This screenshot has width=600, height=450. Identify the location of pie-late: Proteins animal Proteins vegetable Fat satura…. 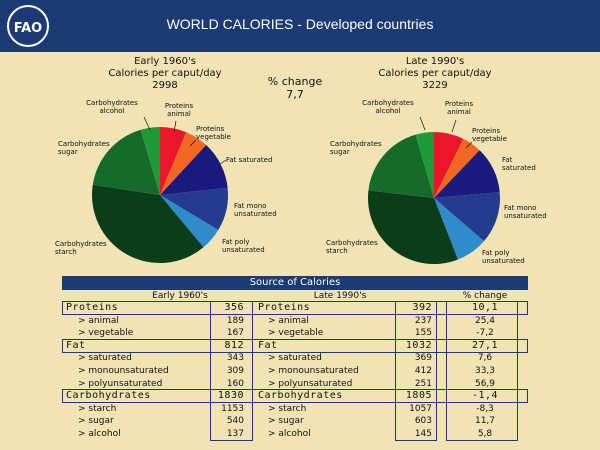
(436, 182).